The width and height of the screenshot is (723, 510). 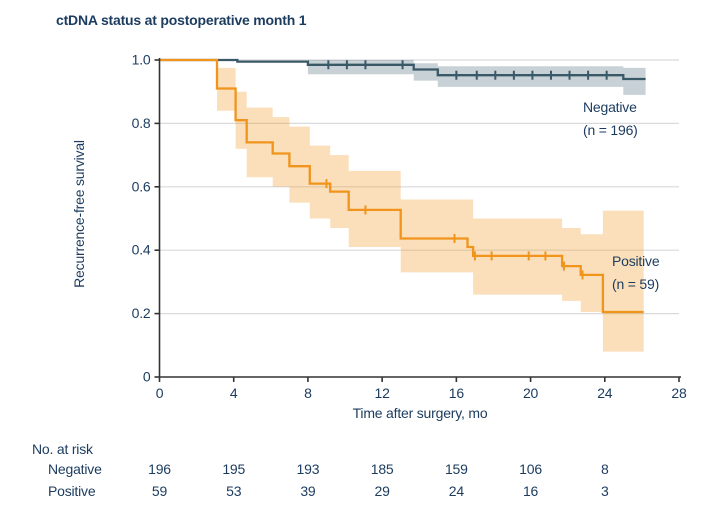 I want to click on km-curve-negative, so click(x=402, y=69).